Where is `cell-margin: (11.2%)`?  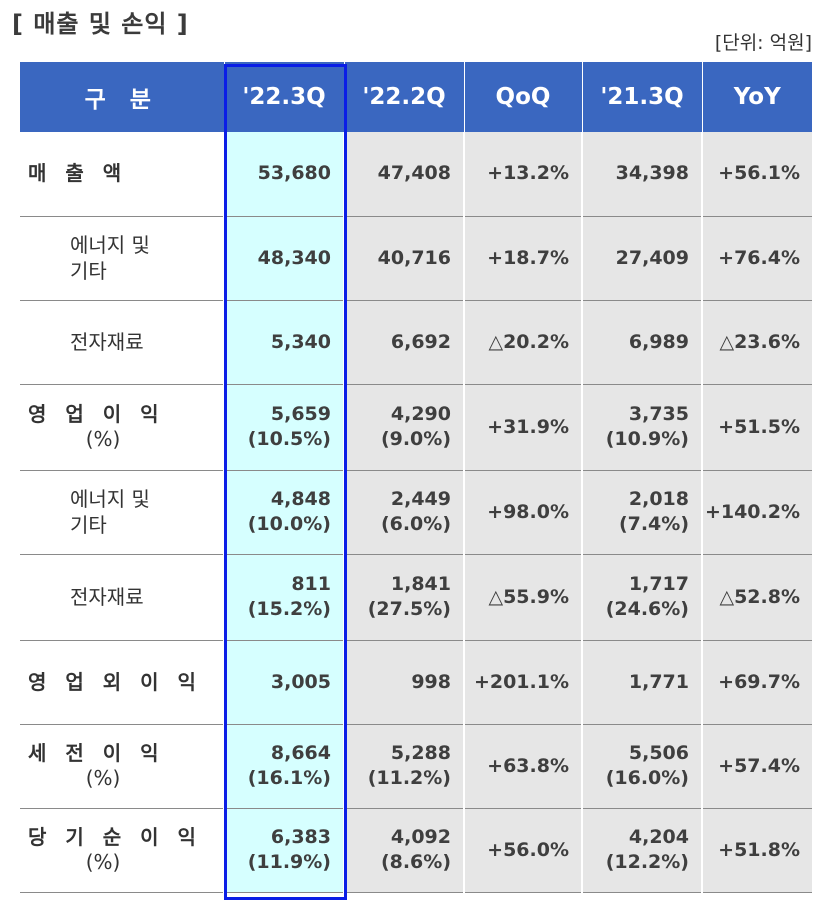 cell-margin: (11.2%) is located at coordinates (409, 778).